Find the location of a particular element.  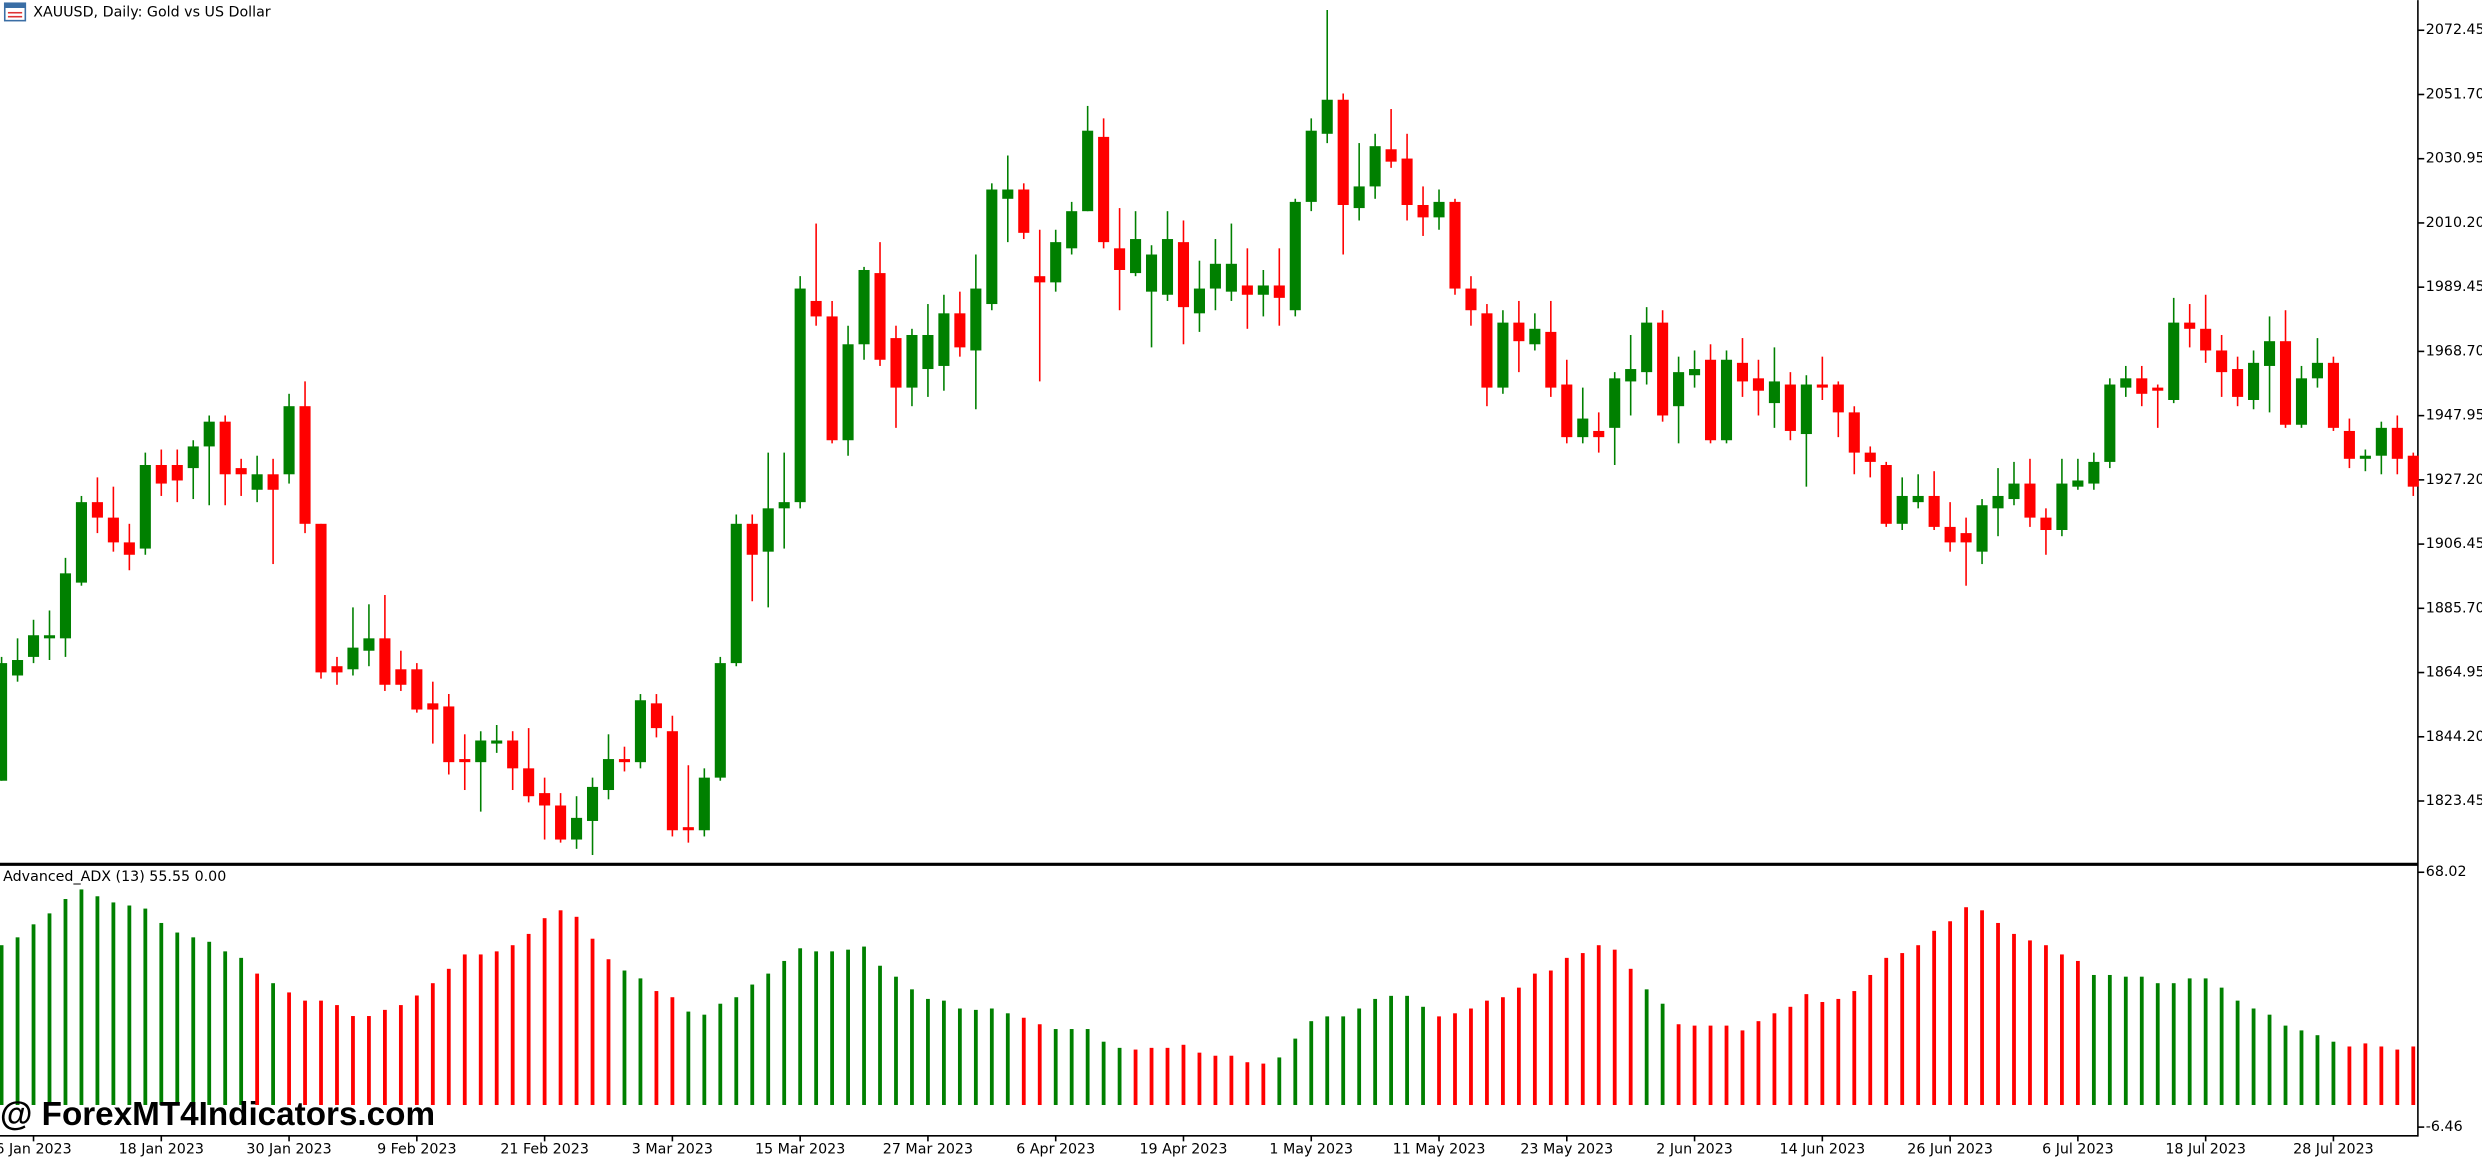

watermark: @ ForexMT4Indicators.com is located at coordinates (217, 1114).